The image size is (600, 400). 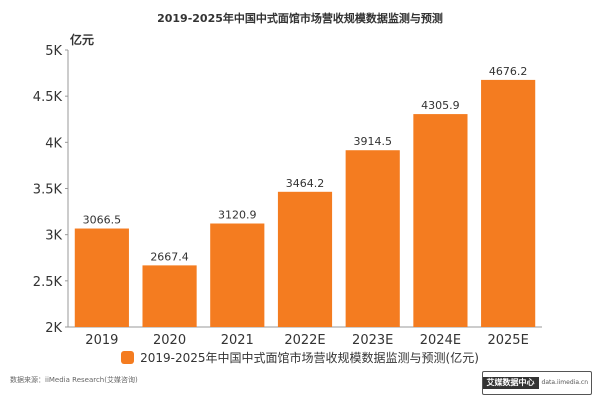 I want to click on bar-2020, so click(x=169, y=296).